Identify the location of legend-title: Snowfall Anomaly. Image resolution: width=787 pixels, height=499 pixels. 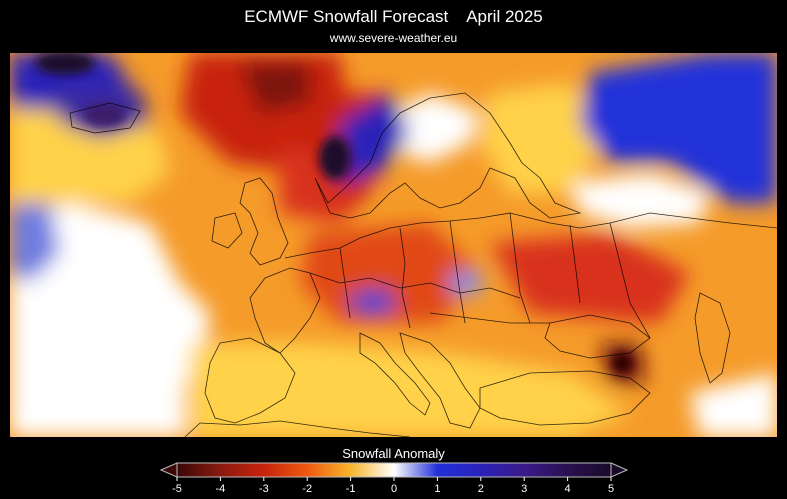
(393, 453).